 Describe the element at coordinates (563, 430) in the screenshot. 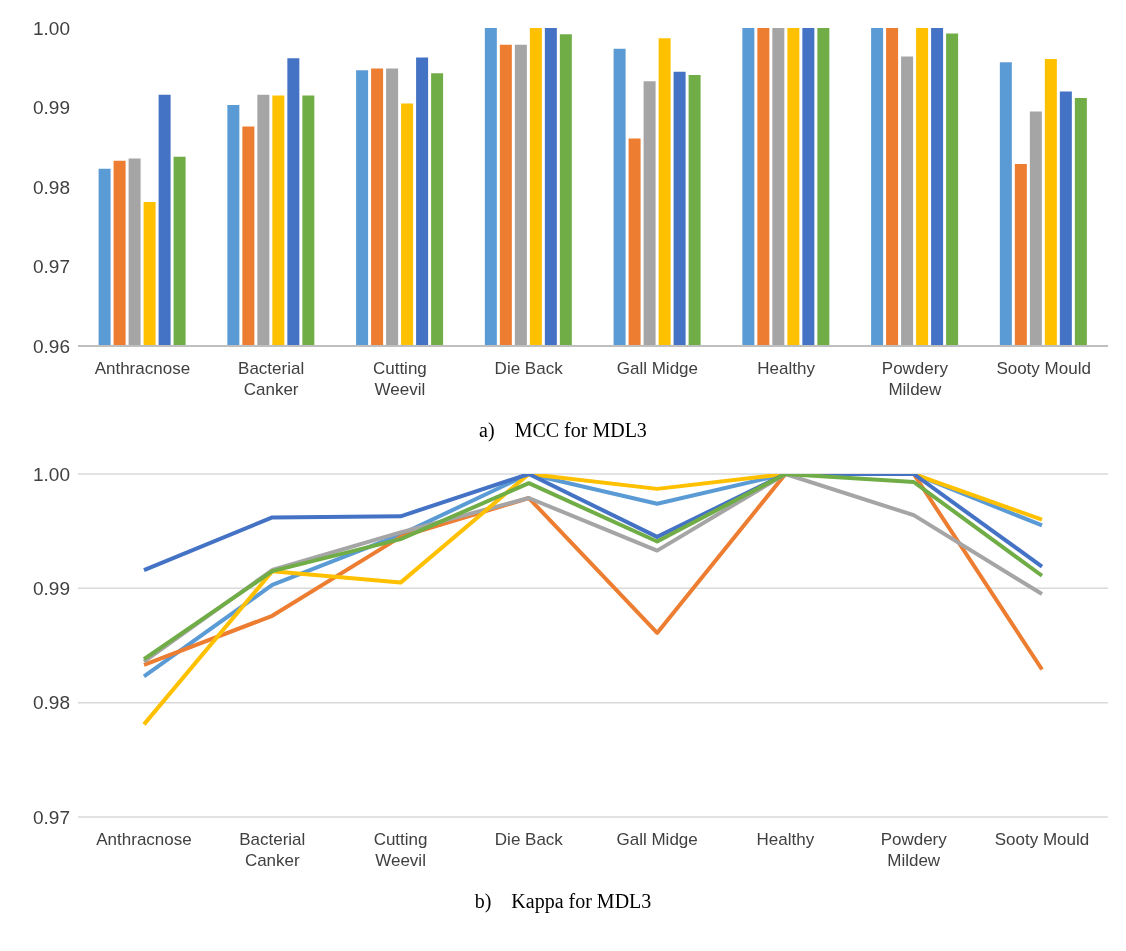

I see `text: a) MCC for MDL3` at that location.